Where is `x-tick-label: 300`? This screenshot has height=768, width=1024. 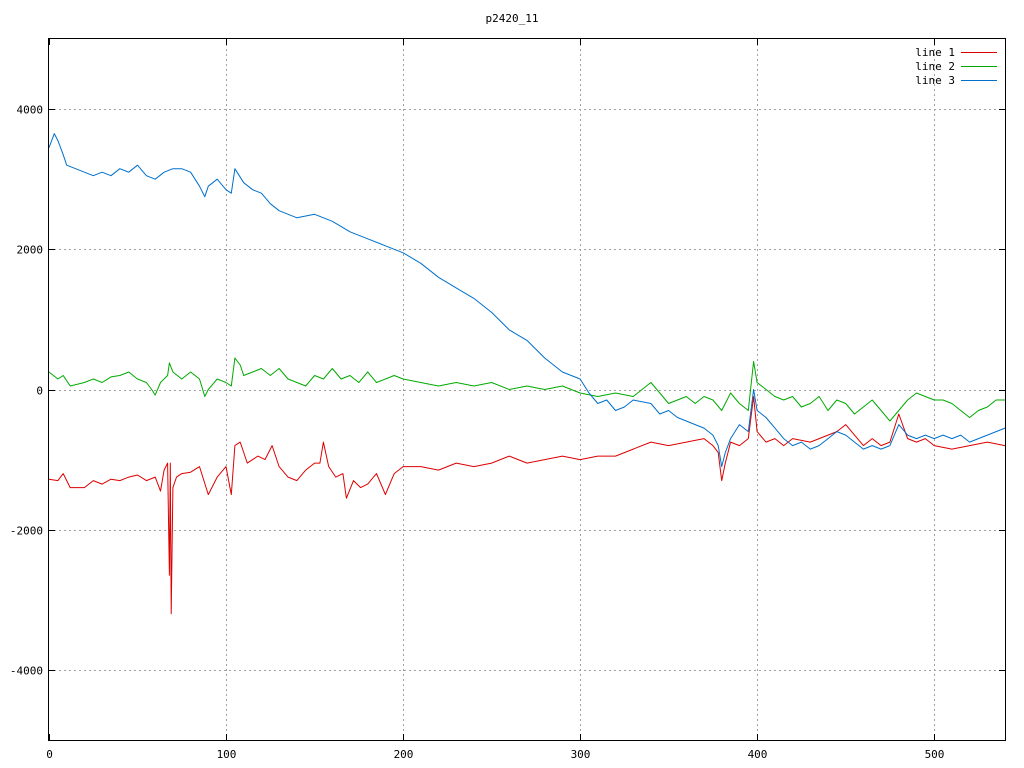
x-tick-label: 300 is located at coordinates (581, 754).